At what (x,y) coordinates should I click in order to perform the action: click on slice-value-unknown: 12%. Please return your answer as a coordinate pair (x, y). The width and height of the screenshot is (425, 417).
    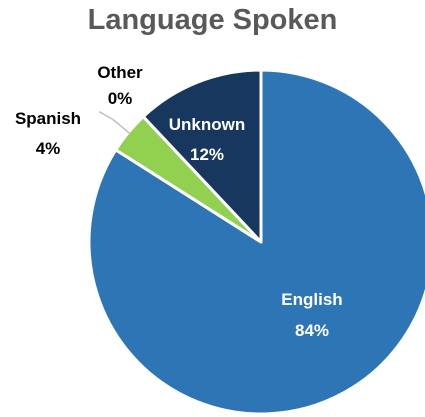
    Looking at the image, I should click on (207, 154).